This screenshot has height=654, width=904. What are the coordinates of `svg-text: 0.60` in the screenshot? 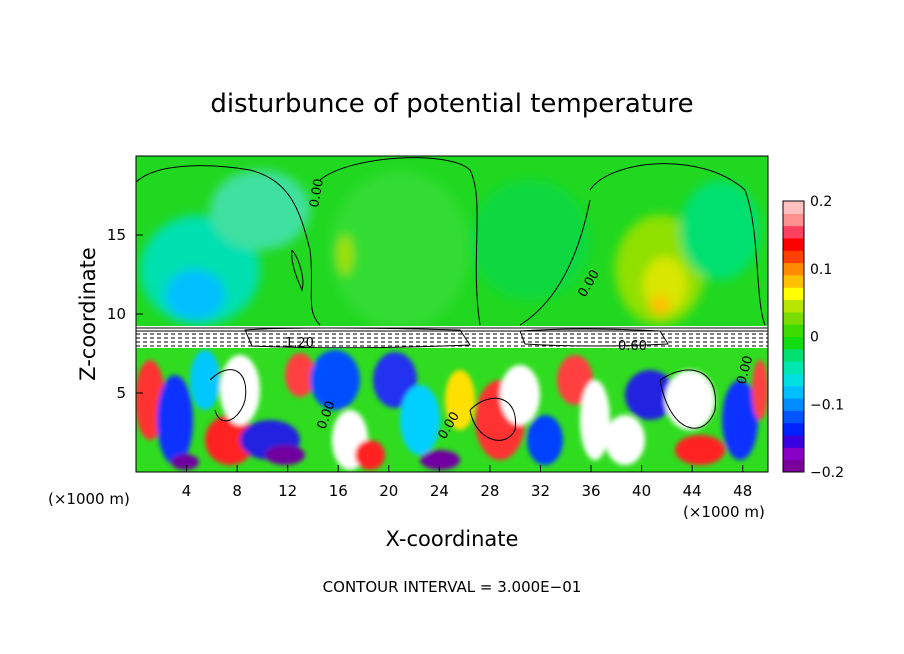 It's located at (632, 346).